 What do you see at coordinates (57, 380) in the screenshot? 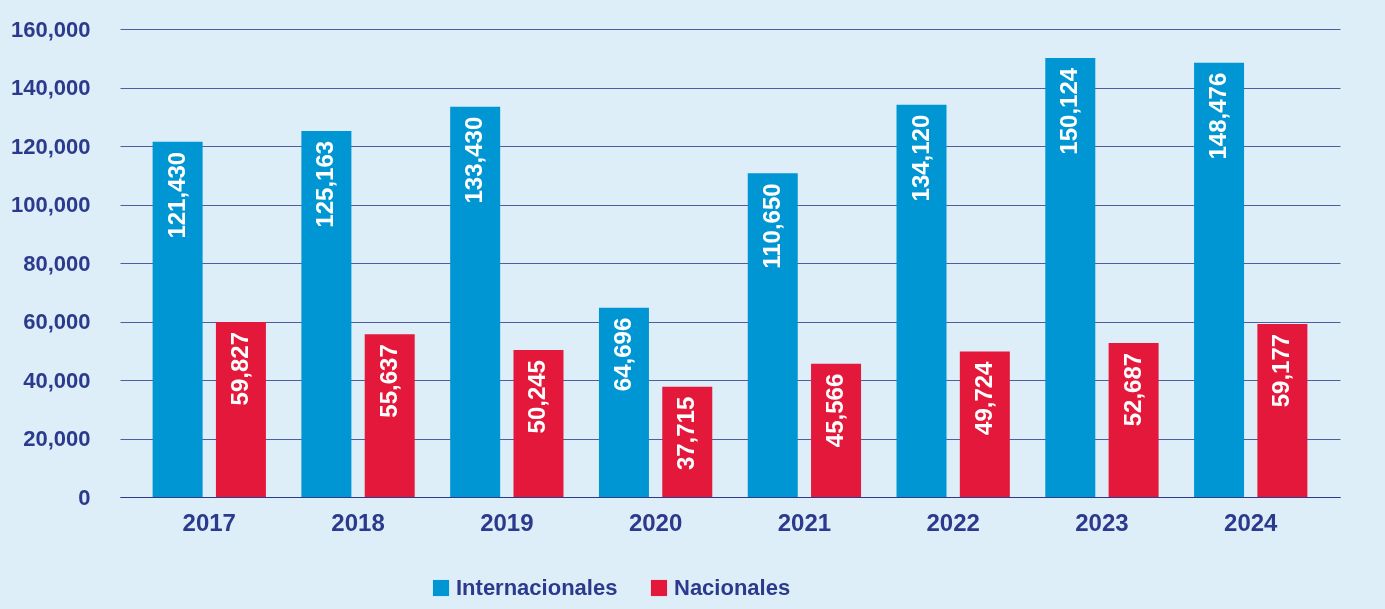
I see `y-tick-label: 40,000` at bounding box center [57, 380].